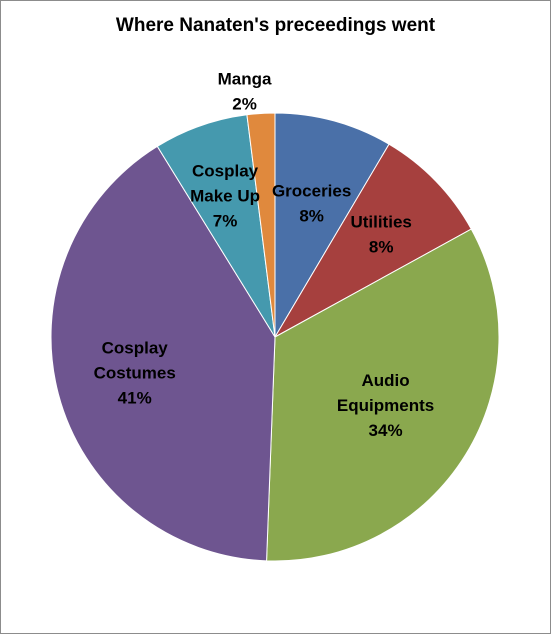 The height and width of the screenshot is (634, 551). I want to click on pie-label-cosplay-costumes: Cosplay Costumes 41%, so click(135, 372).